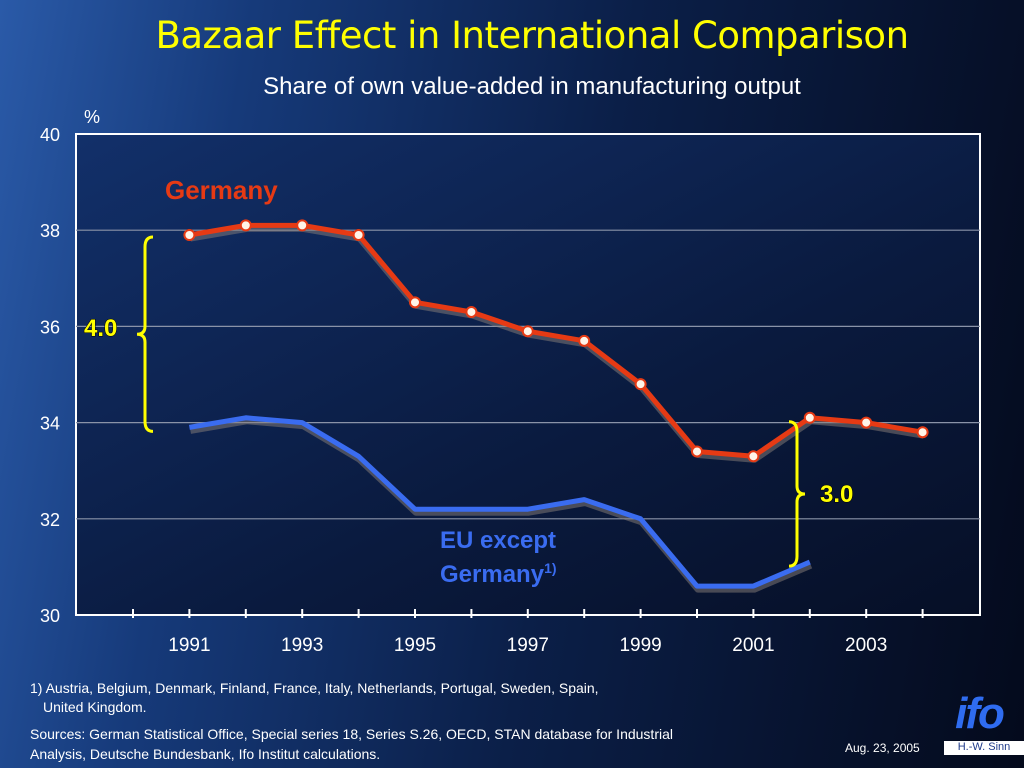 The height and width of the screenshot is (768, 1024). I want to click on y-tick-label-34: 34, so click(50, 424).